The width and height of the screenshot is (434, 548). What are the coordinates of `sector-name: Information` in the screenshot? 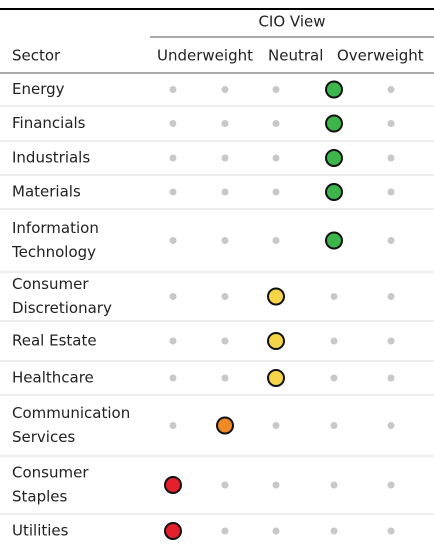 It's located at (55, 228).